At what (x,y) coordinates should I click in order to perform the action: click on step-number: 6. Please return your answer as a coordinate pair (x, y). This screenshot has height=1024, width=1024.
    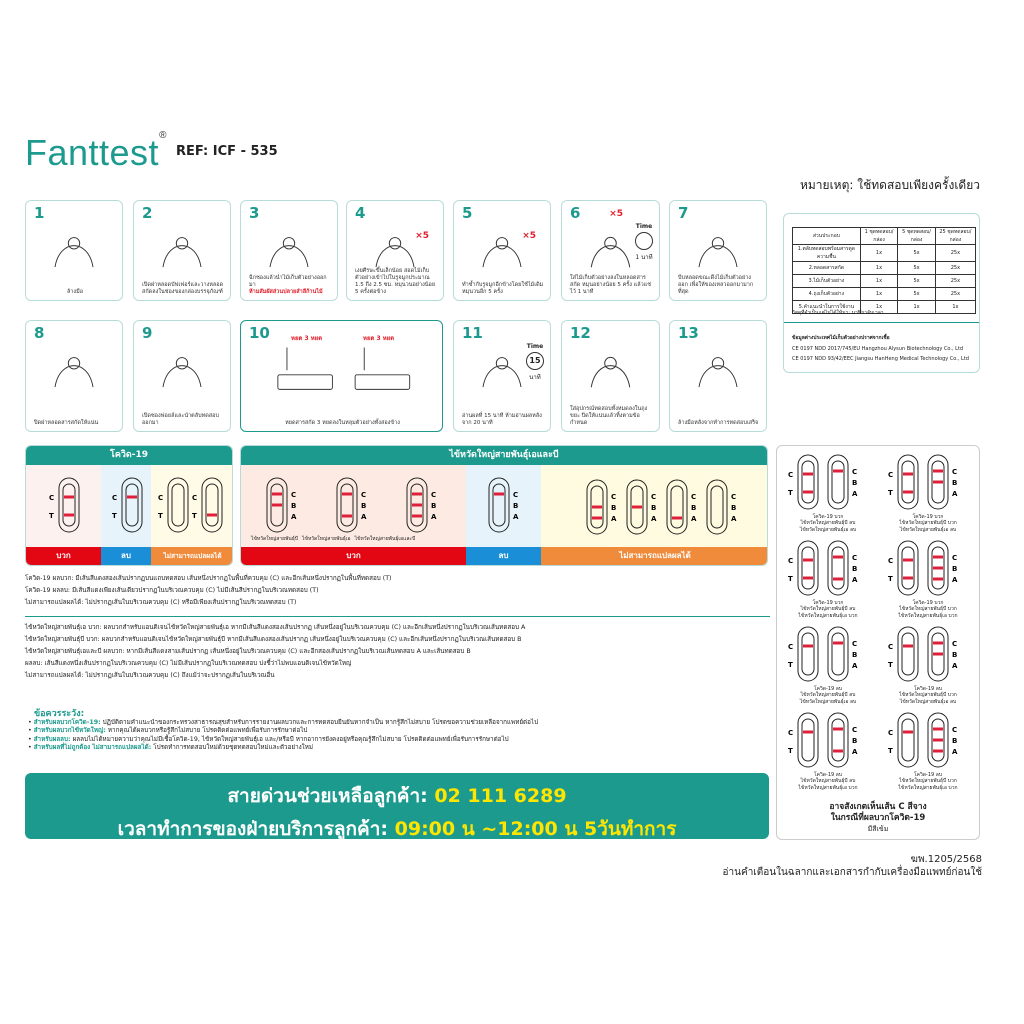
    Looking at the image, I should click on (575, 213).